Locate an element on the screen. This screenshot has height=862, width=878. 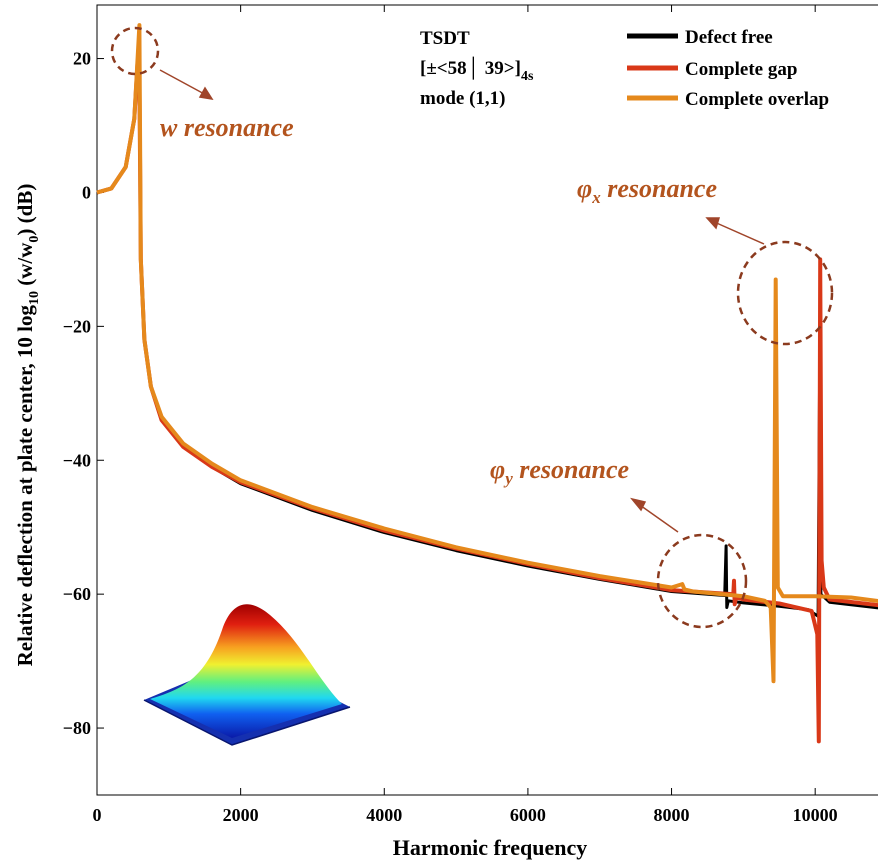
y-tick-label: 0 is located at coordinates (86, 192).